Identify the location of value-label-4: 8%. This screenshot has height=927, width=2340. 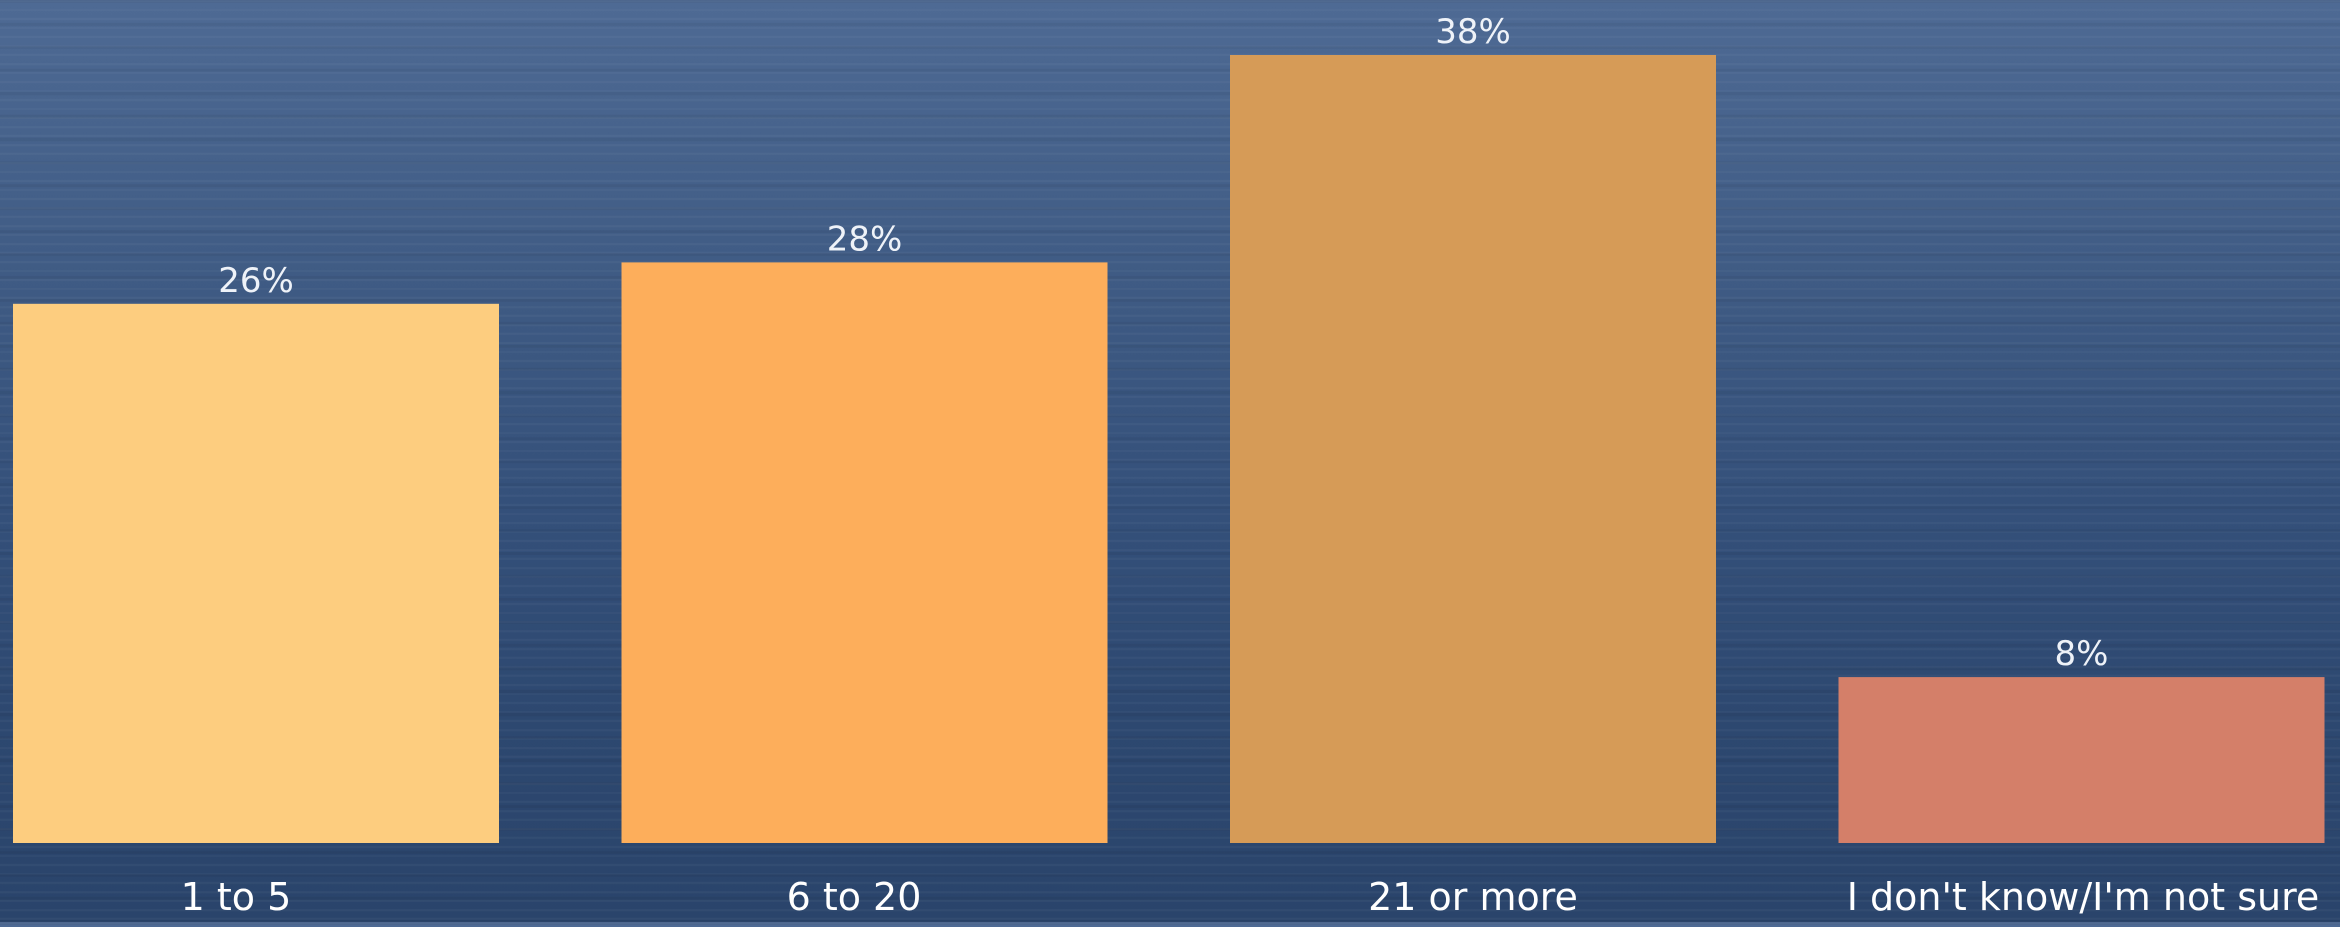
(2082, 654).